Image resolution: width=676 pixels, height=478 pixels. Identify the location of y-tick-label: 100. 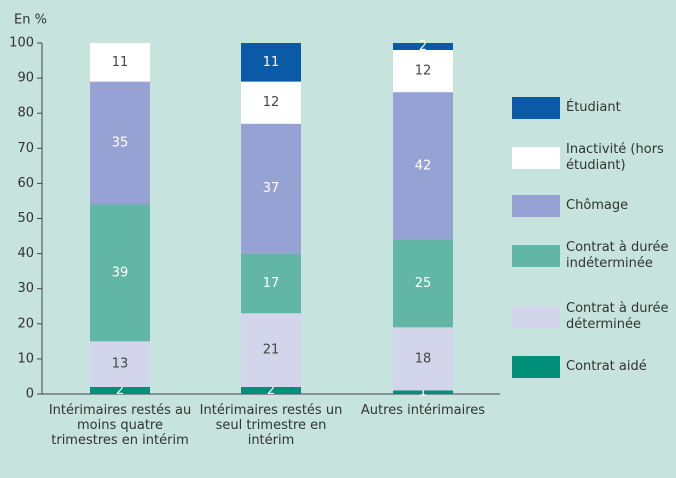
(21, 43).